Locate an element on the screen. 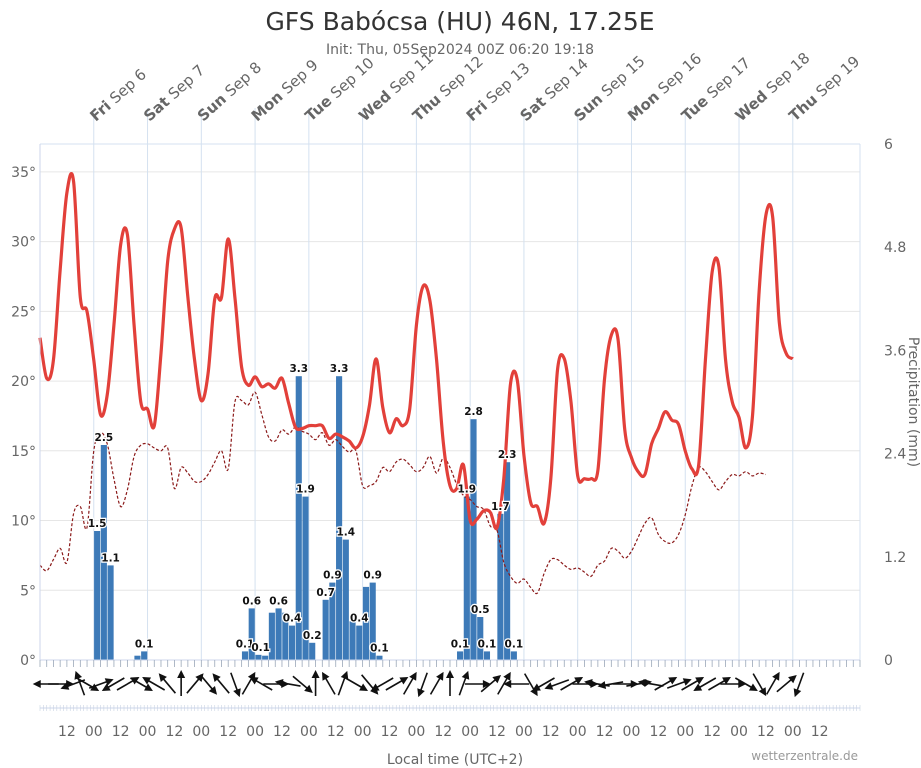 The height and width of the screenshot is (768, 921). y-tick-label: 15° is located at coordinates (23, 452).